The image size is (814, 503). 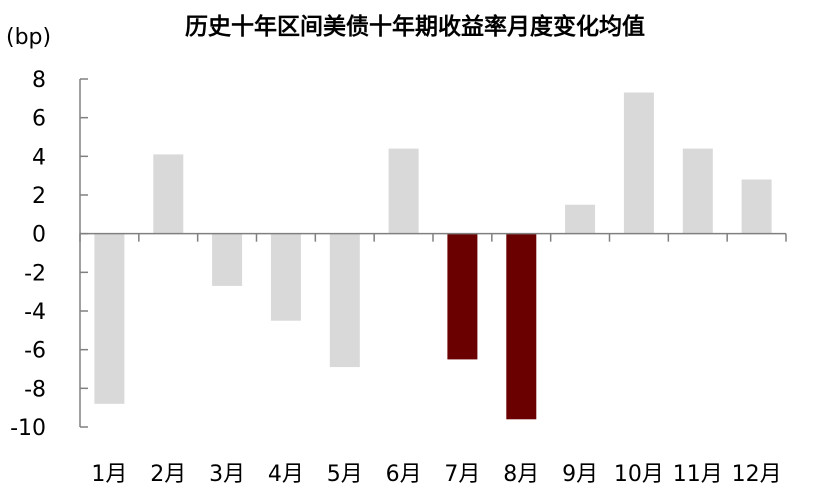 What do you see at coordinates (39, 157) in the screenshot?
I see `y-tick-label: 4` at bounding box center [39, 157].